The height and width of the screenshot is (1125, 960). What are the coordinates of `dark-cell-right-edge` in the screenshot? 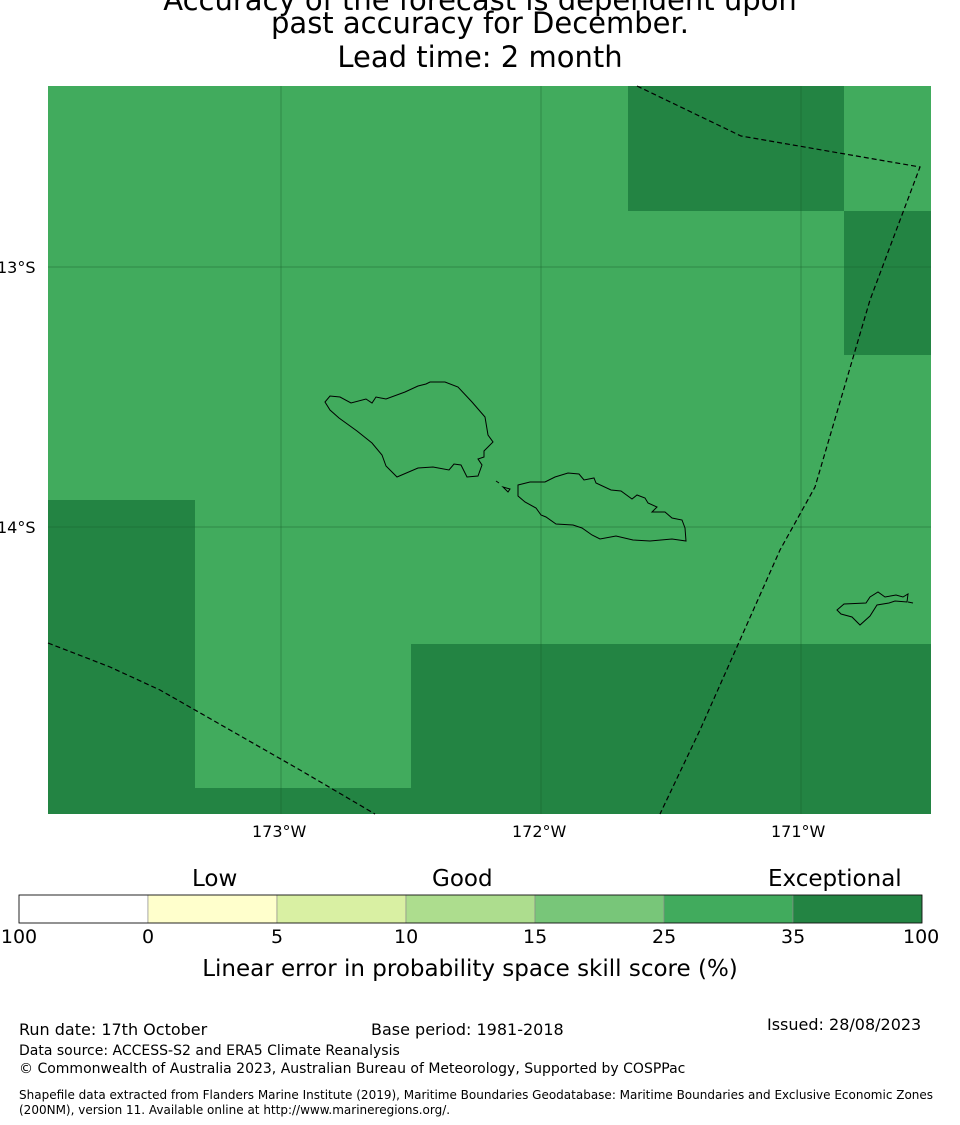 It's located at (887, 283).